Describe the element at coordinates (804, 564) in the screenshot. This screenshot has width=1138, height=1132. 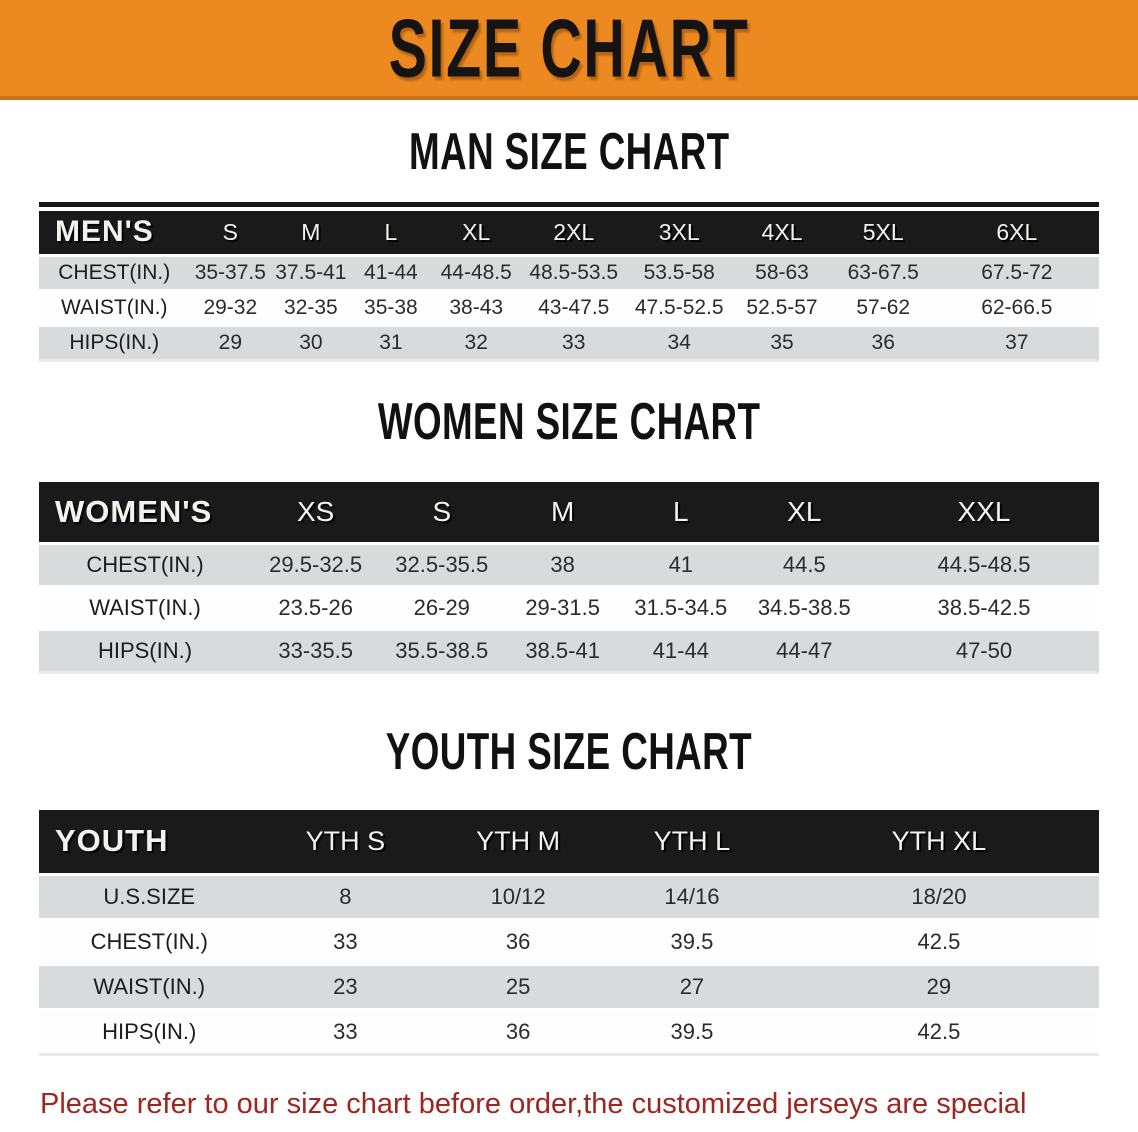
I see `size-value: 44.5` at that location.